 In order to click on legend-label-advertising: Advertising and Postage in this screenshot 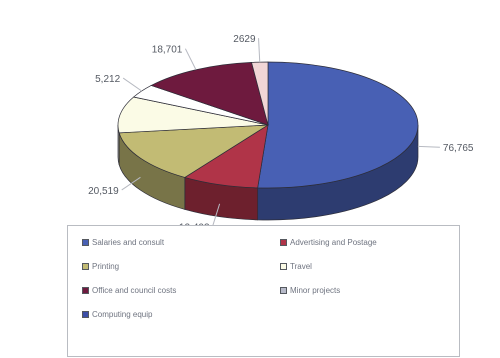, I will do `click(333, 242)`.